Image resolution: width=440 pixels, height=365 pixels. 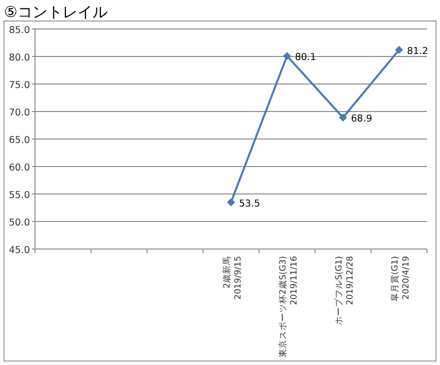 I want to click on data-label: 81.2, so click(x=417, y=51).